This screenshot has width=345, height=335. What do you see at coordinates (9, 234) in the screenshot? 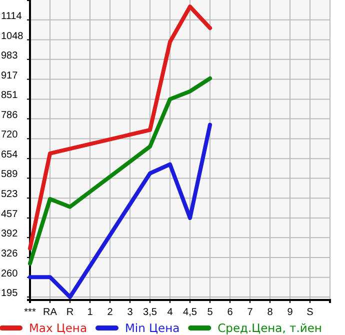
I see `y-tick-label: 392` at bounding box center [9, 234].